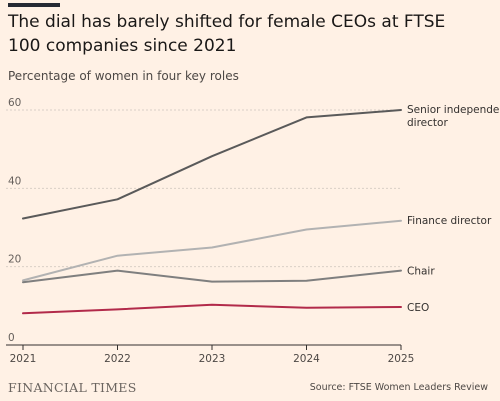 Image resolution: width=500 pixels, height=401 pixels. I want to click on series-label: Finance director, so click(449, 221).